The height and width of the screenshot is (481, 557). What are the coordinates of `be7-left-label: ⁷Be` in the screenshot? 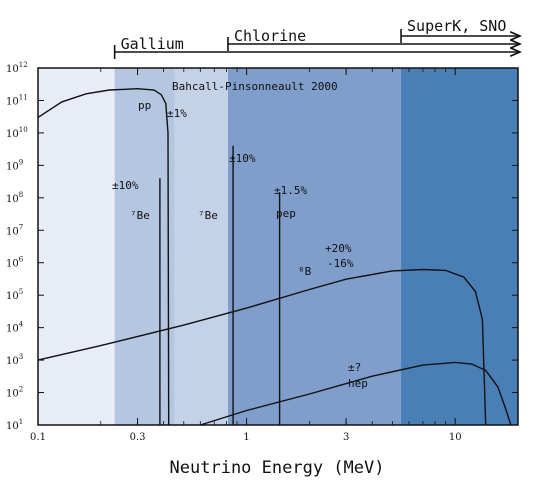 It's located at (140, 215).